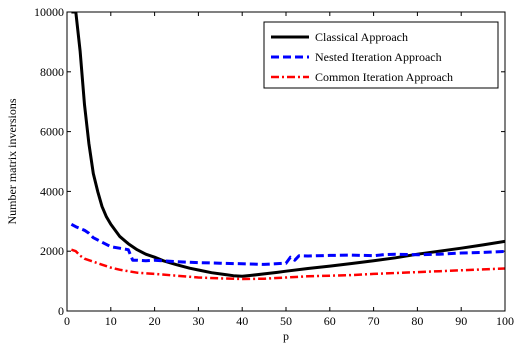 The image size is (519, 345). I want to click on x-tick-label: 10, so click(111, 321).